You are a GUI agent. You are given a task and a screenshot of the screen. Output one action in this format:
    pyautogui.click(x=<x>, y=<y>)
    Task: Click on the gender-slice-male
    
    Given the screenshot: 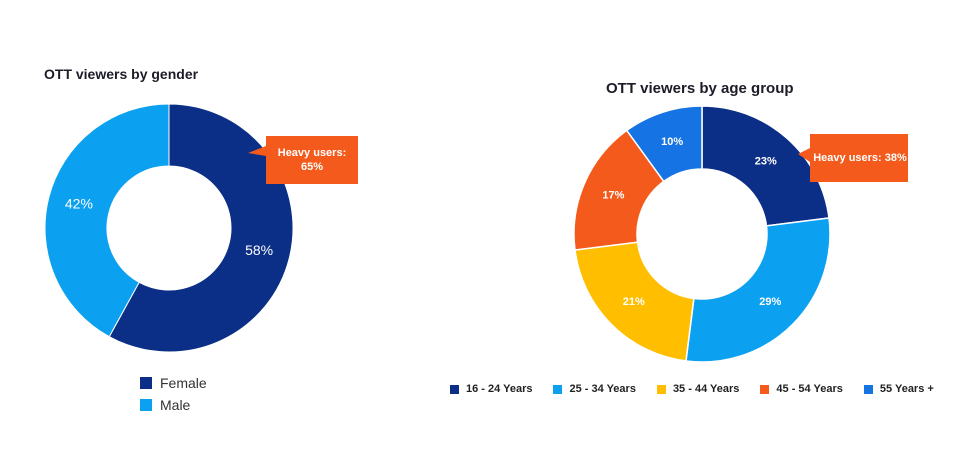 What is the action you would take?
    pyautogui.click(x=107, y=220)
    